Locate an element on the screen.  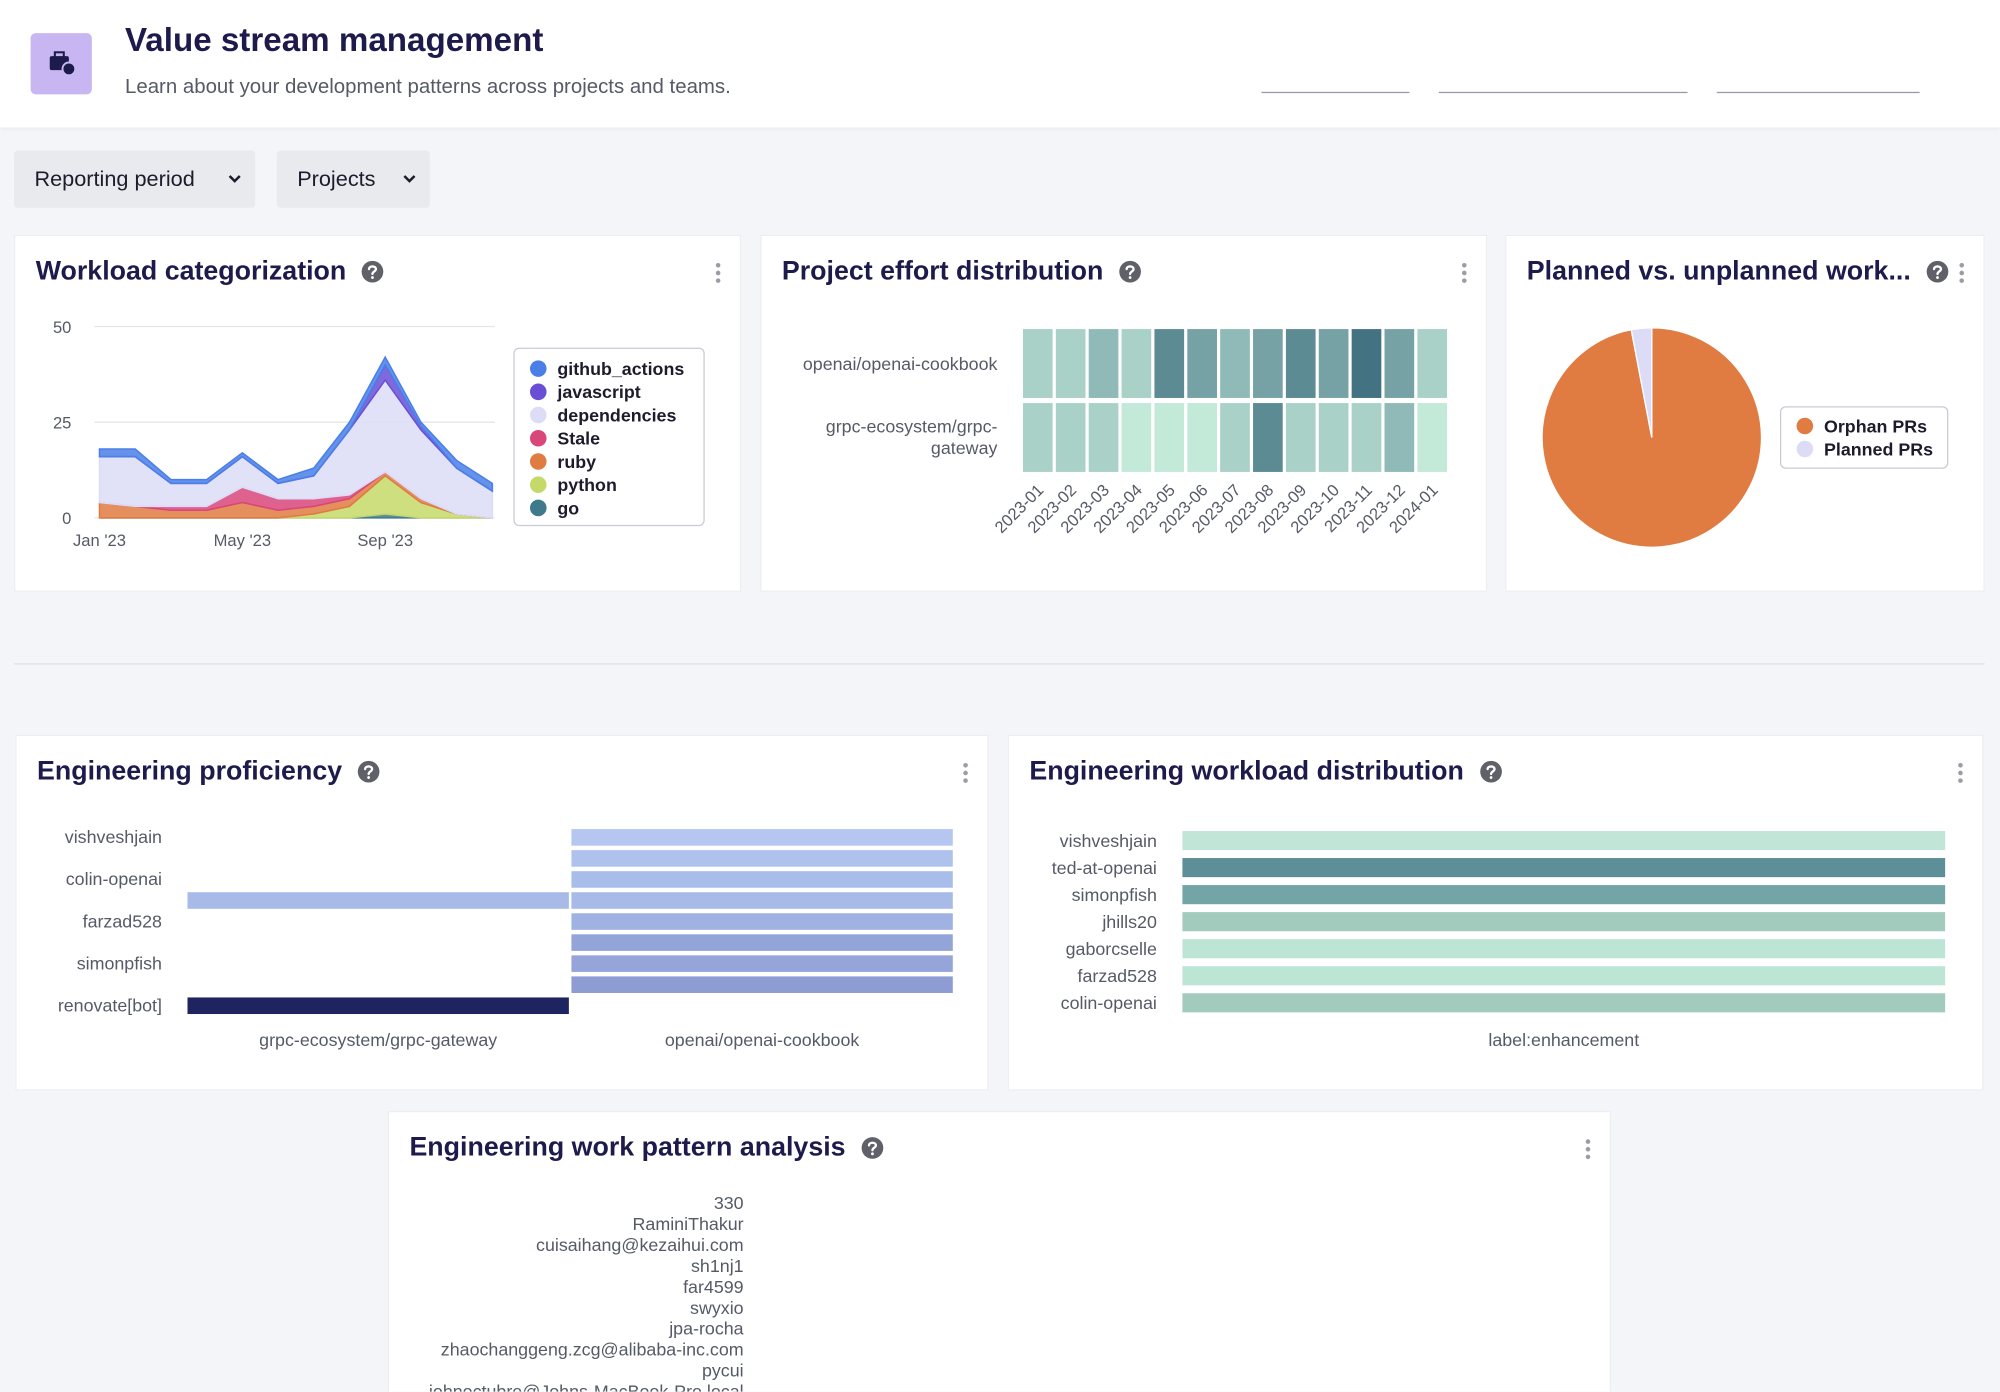
filter-dropdown: Reporting period is located at coordinates (135, 179).